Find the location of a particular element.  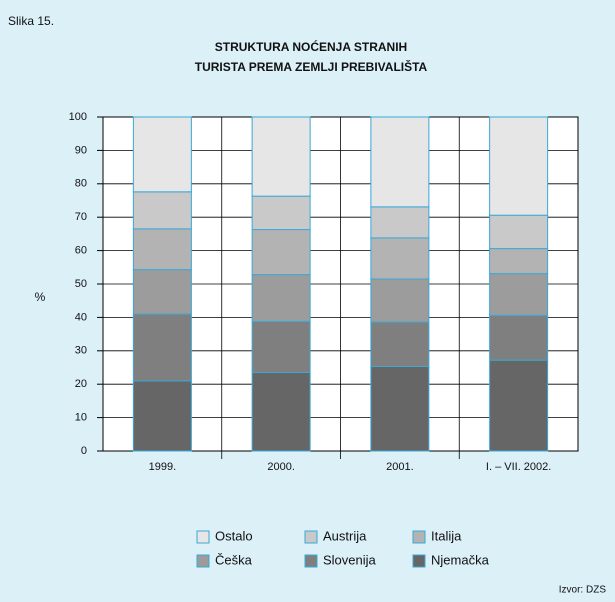

y-tick-label: 0 is located at coordinates (84, 451).